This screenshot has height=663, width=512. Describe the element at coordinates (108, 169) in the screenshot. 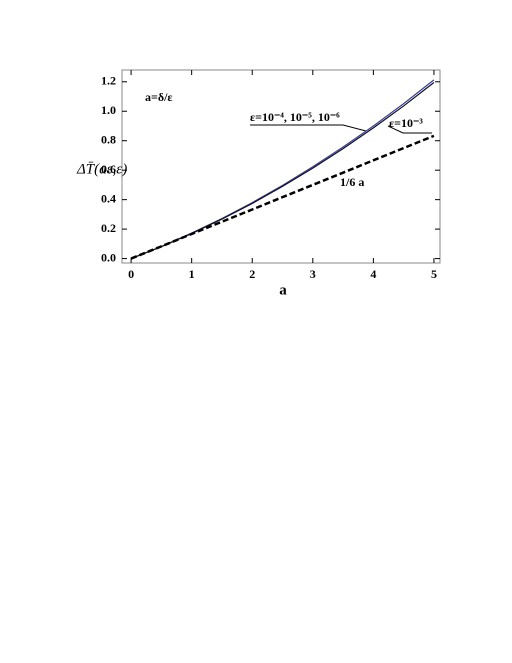

I see `y-tick-label: 0.6` at that location.